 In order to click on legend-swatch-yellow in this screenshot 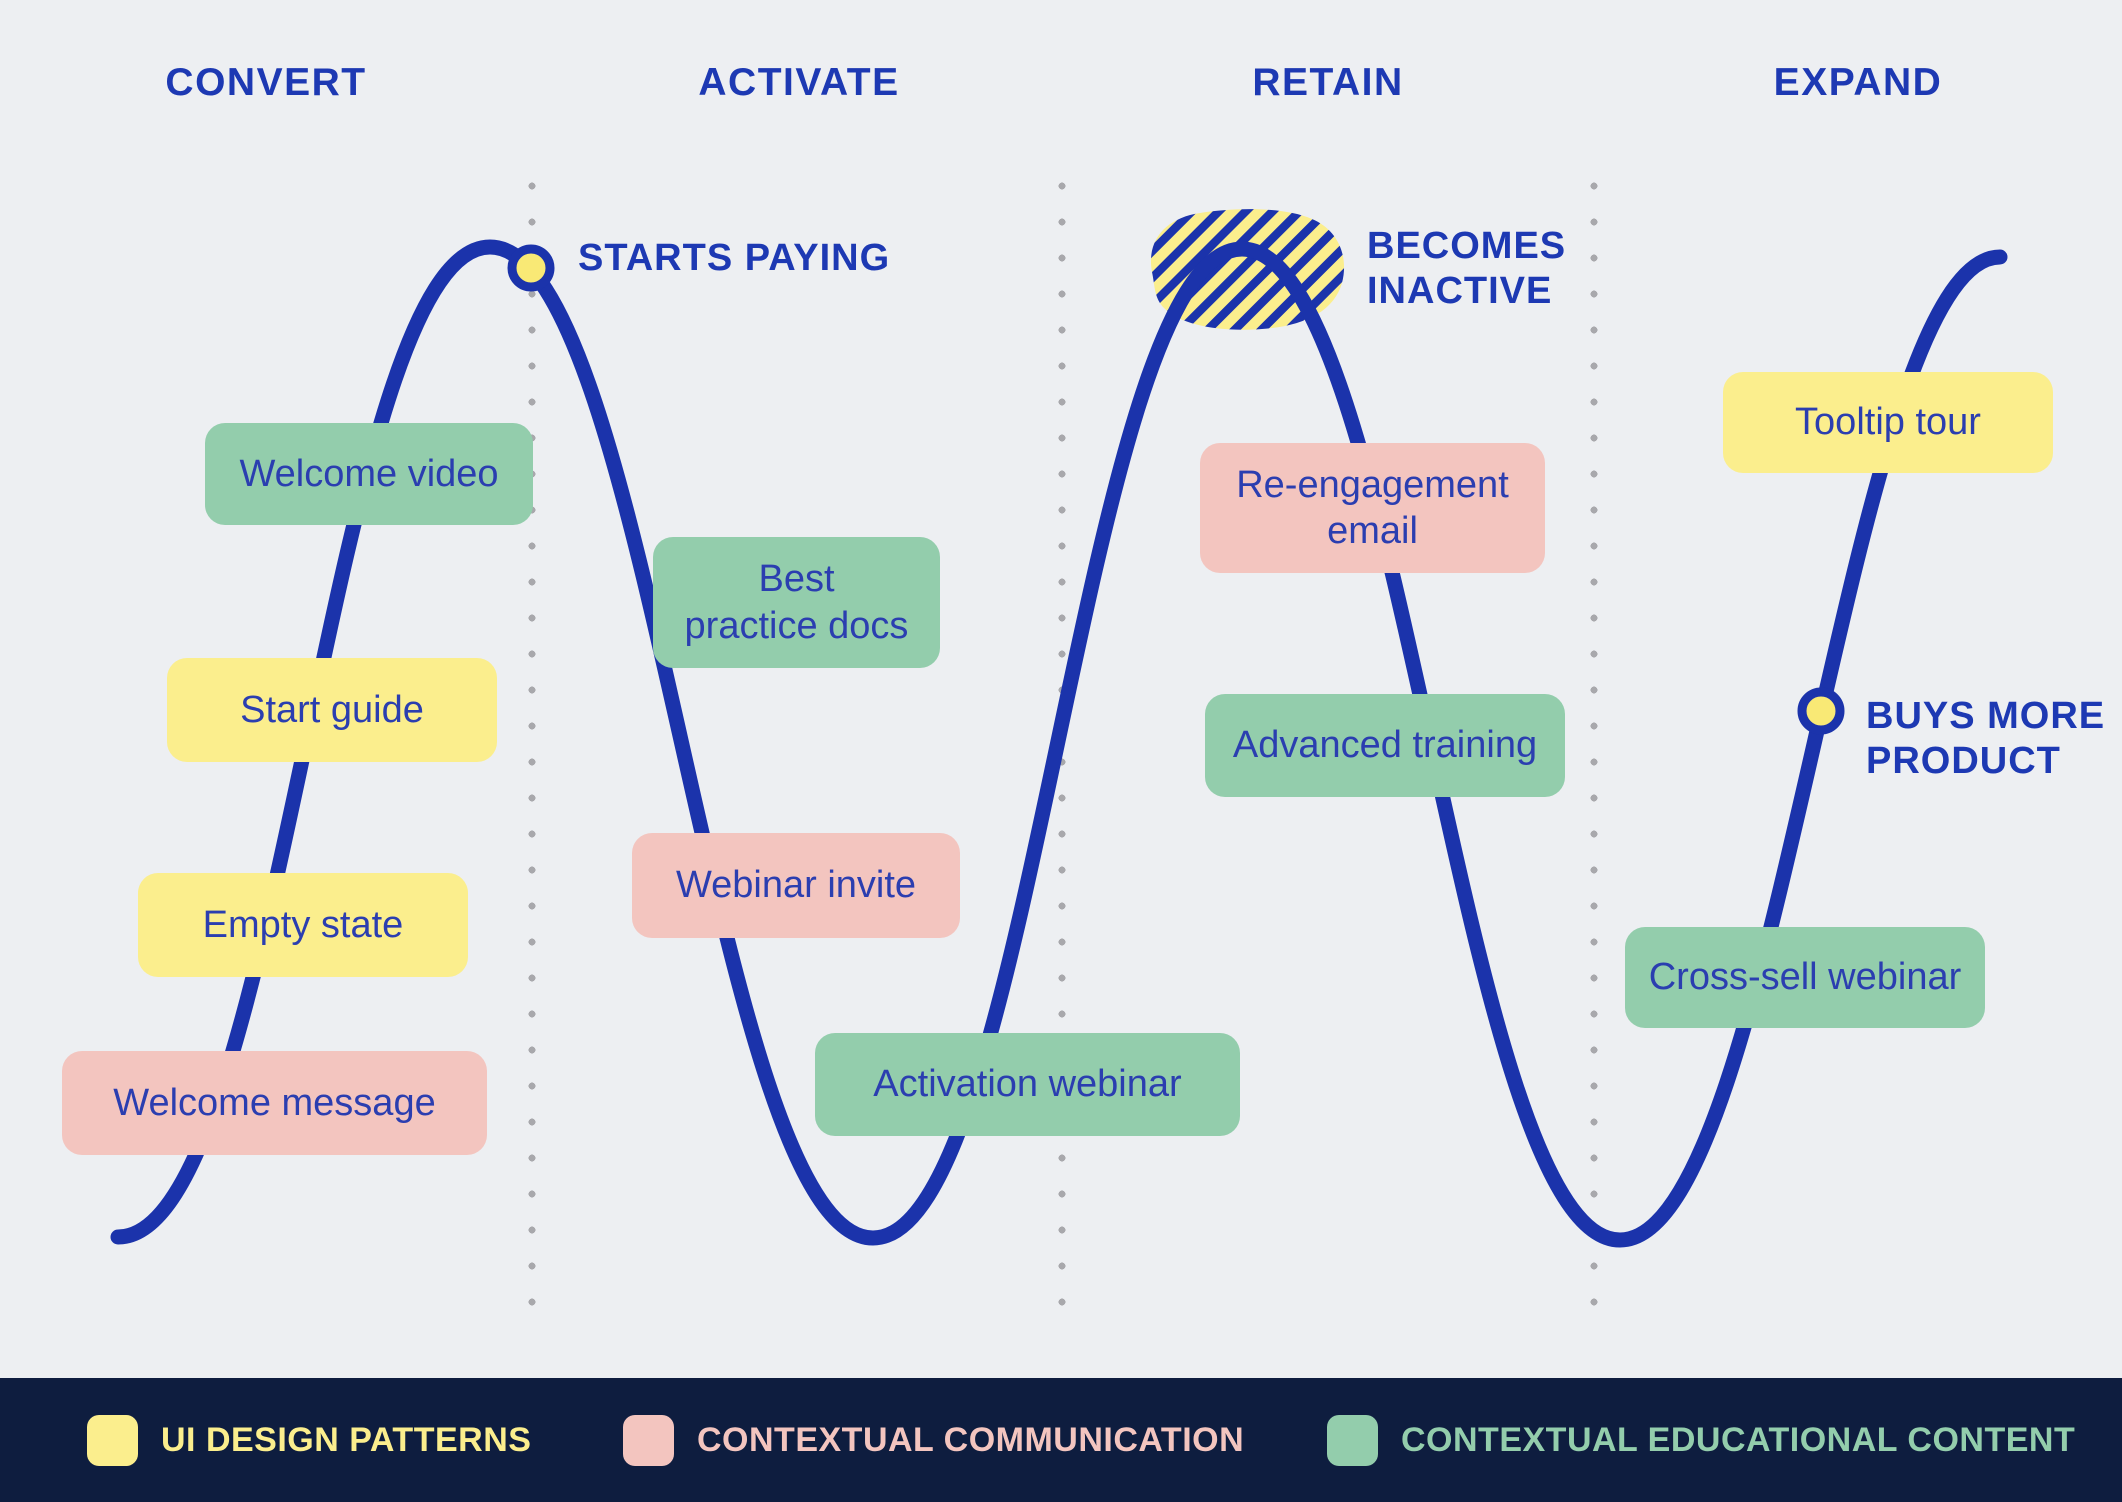, I will do `click(112, 1440)`.